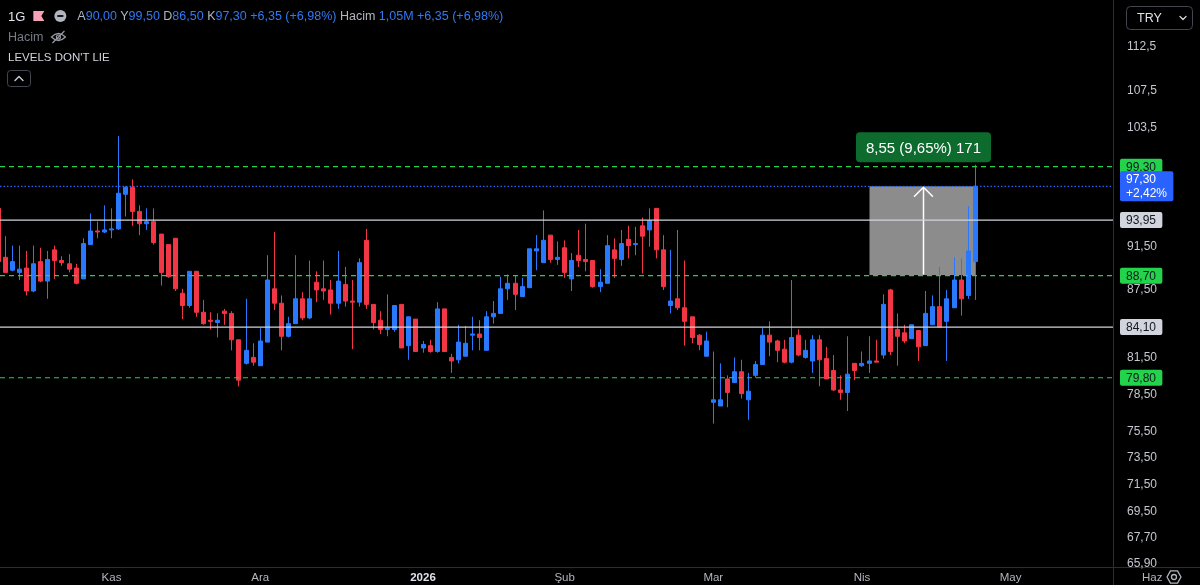 The image size is (1200, 585). I want to click on y-tick-label: 103,5, so click(1142, 126).